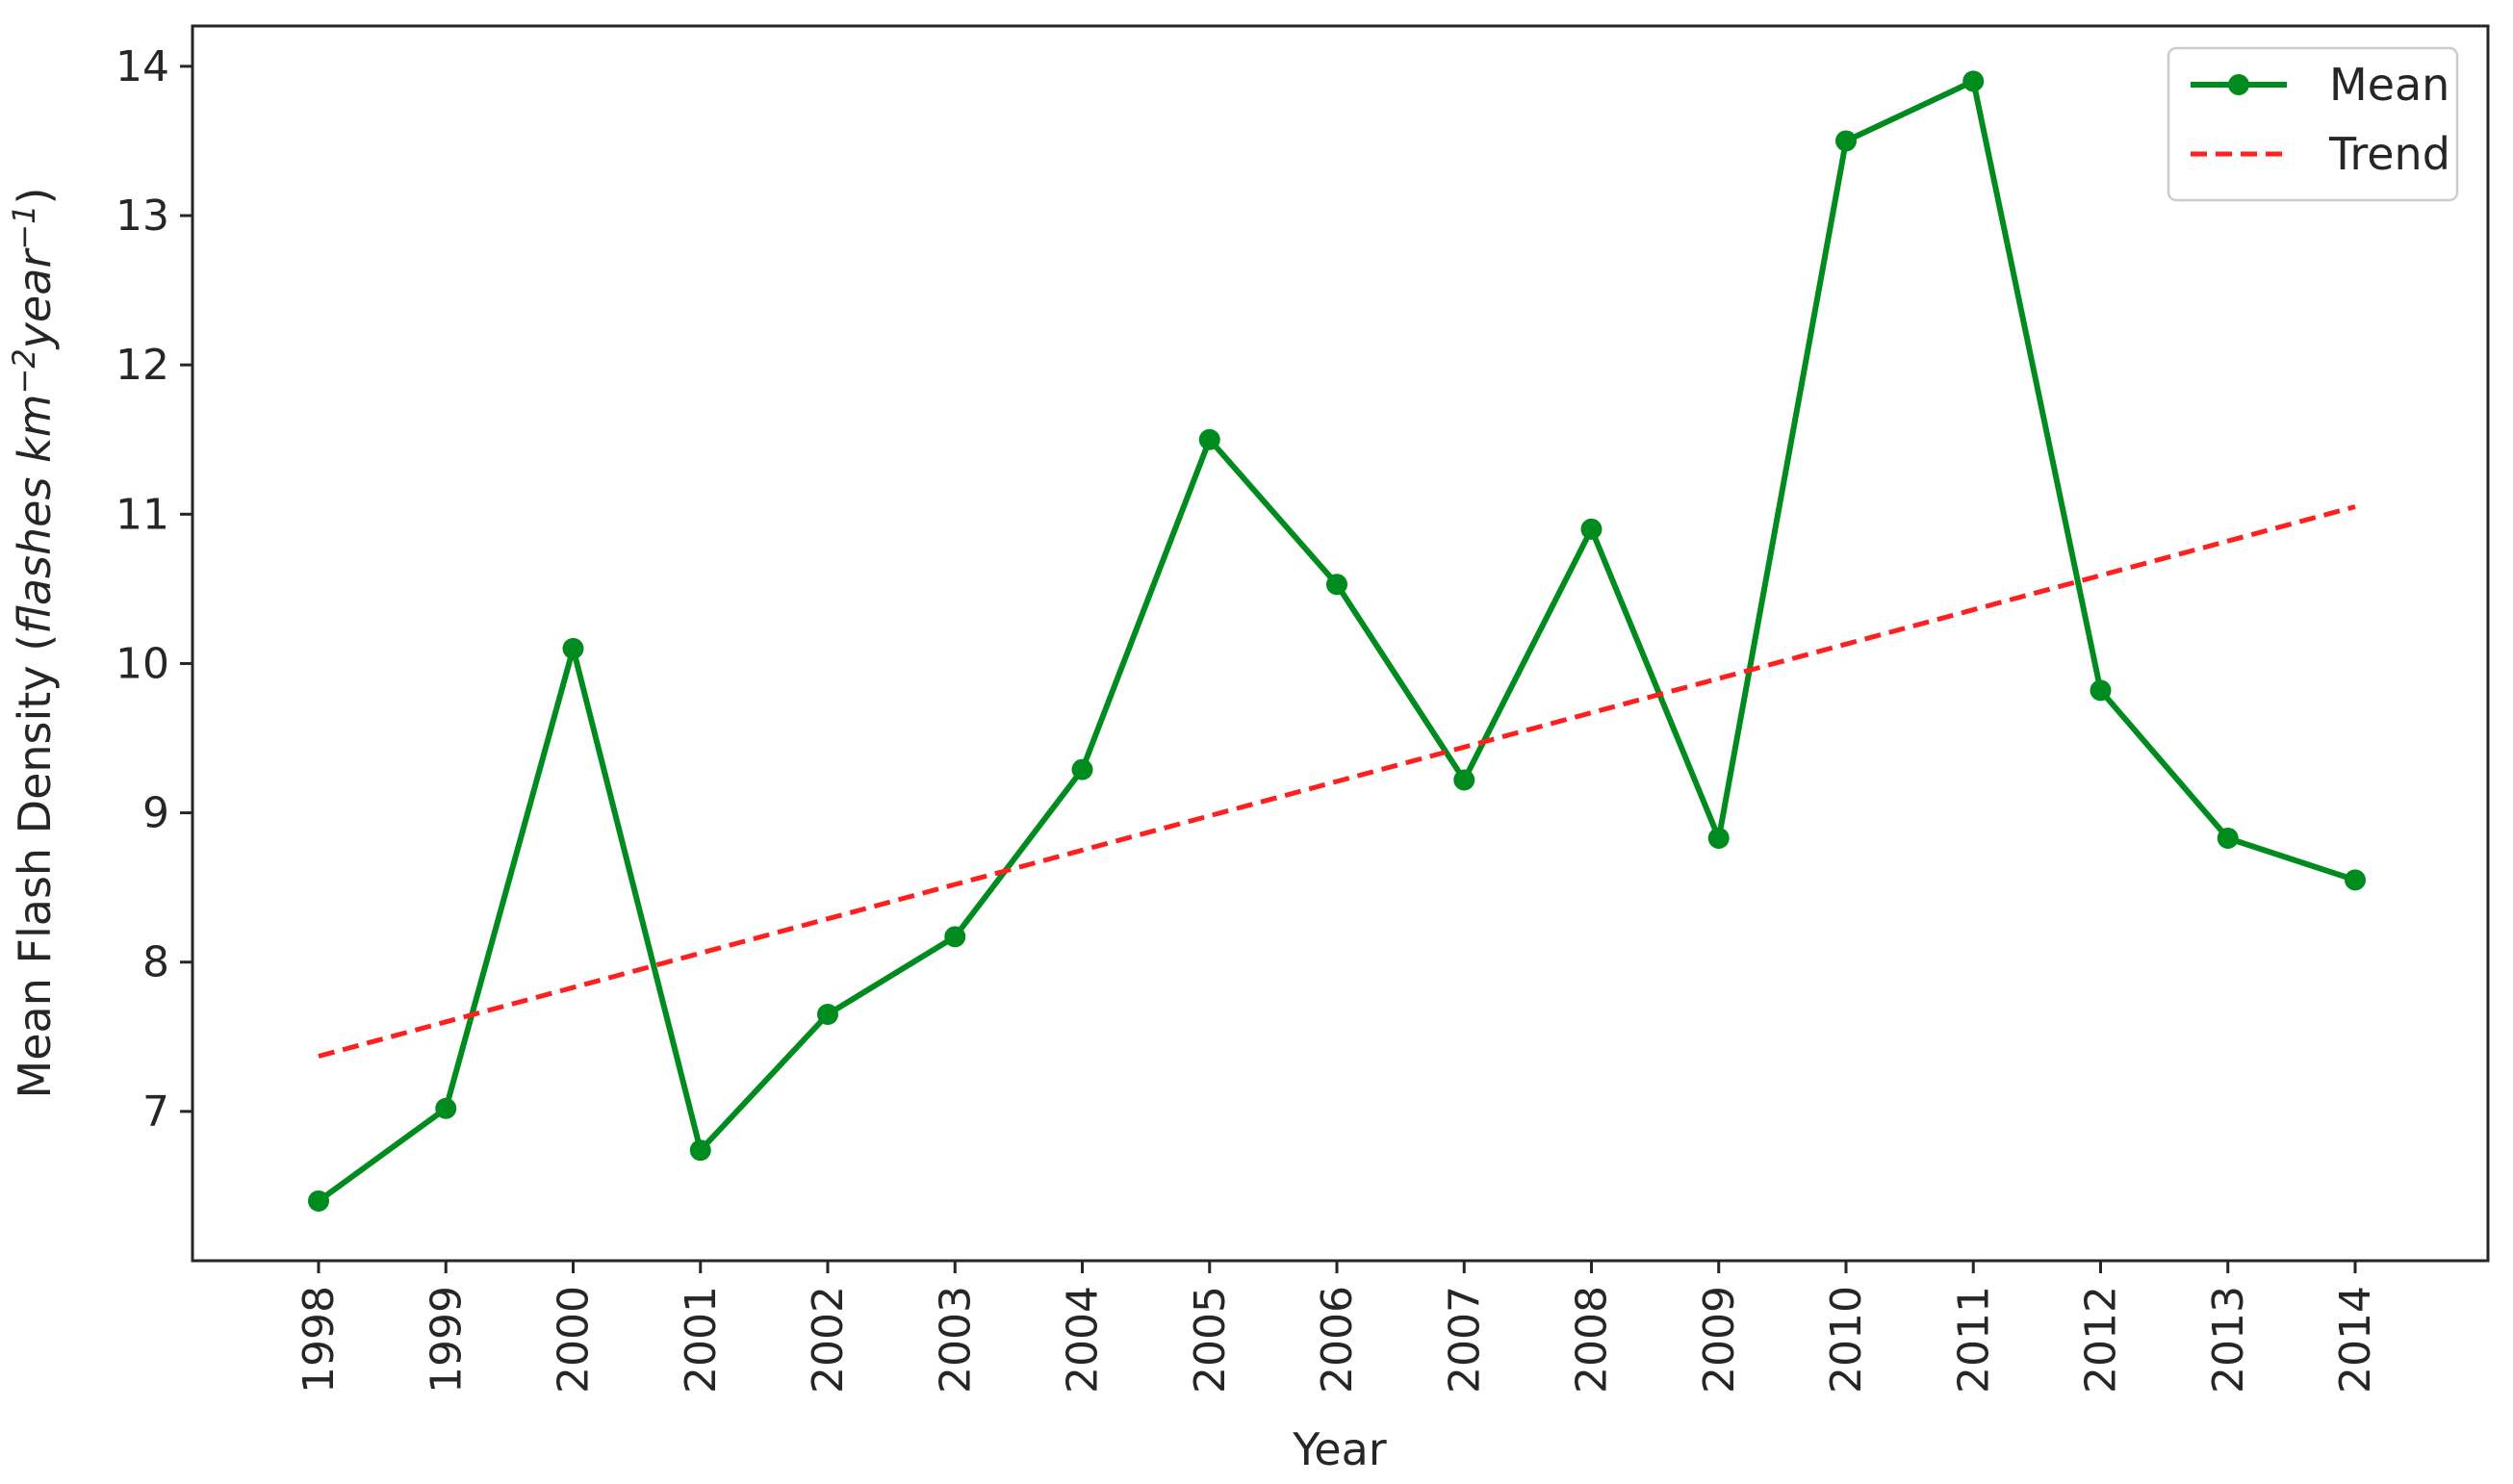 The image size is (2513, 1484). Describe the element at coordinates (155, 963) in the screenshot. I see `y-tick-label: 8` at that location.